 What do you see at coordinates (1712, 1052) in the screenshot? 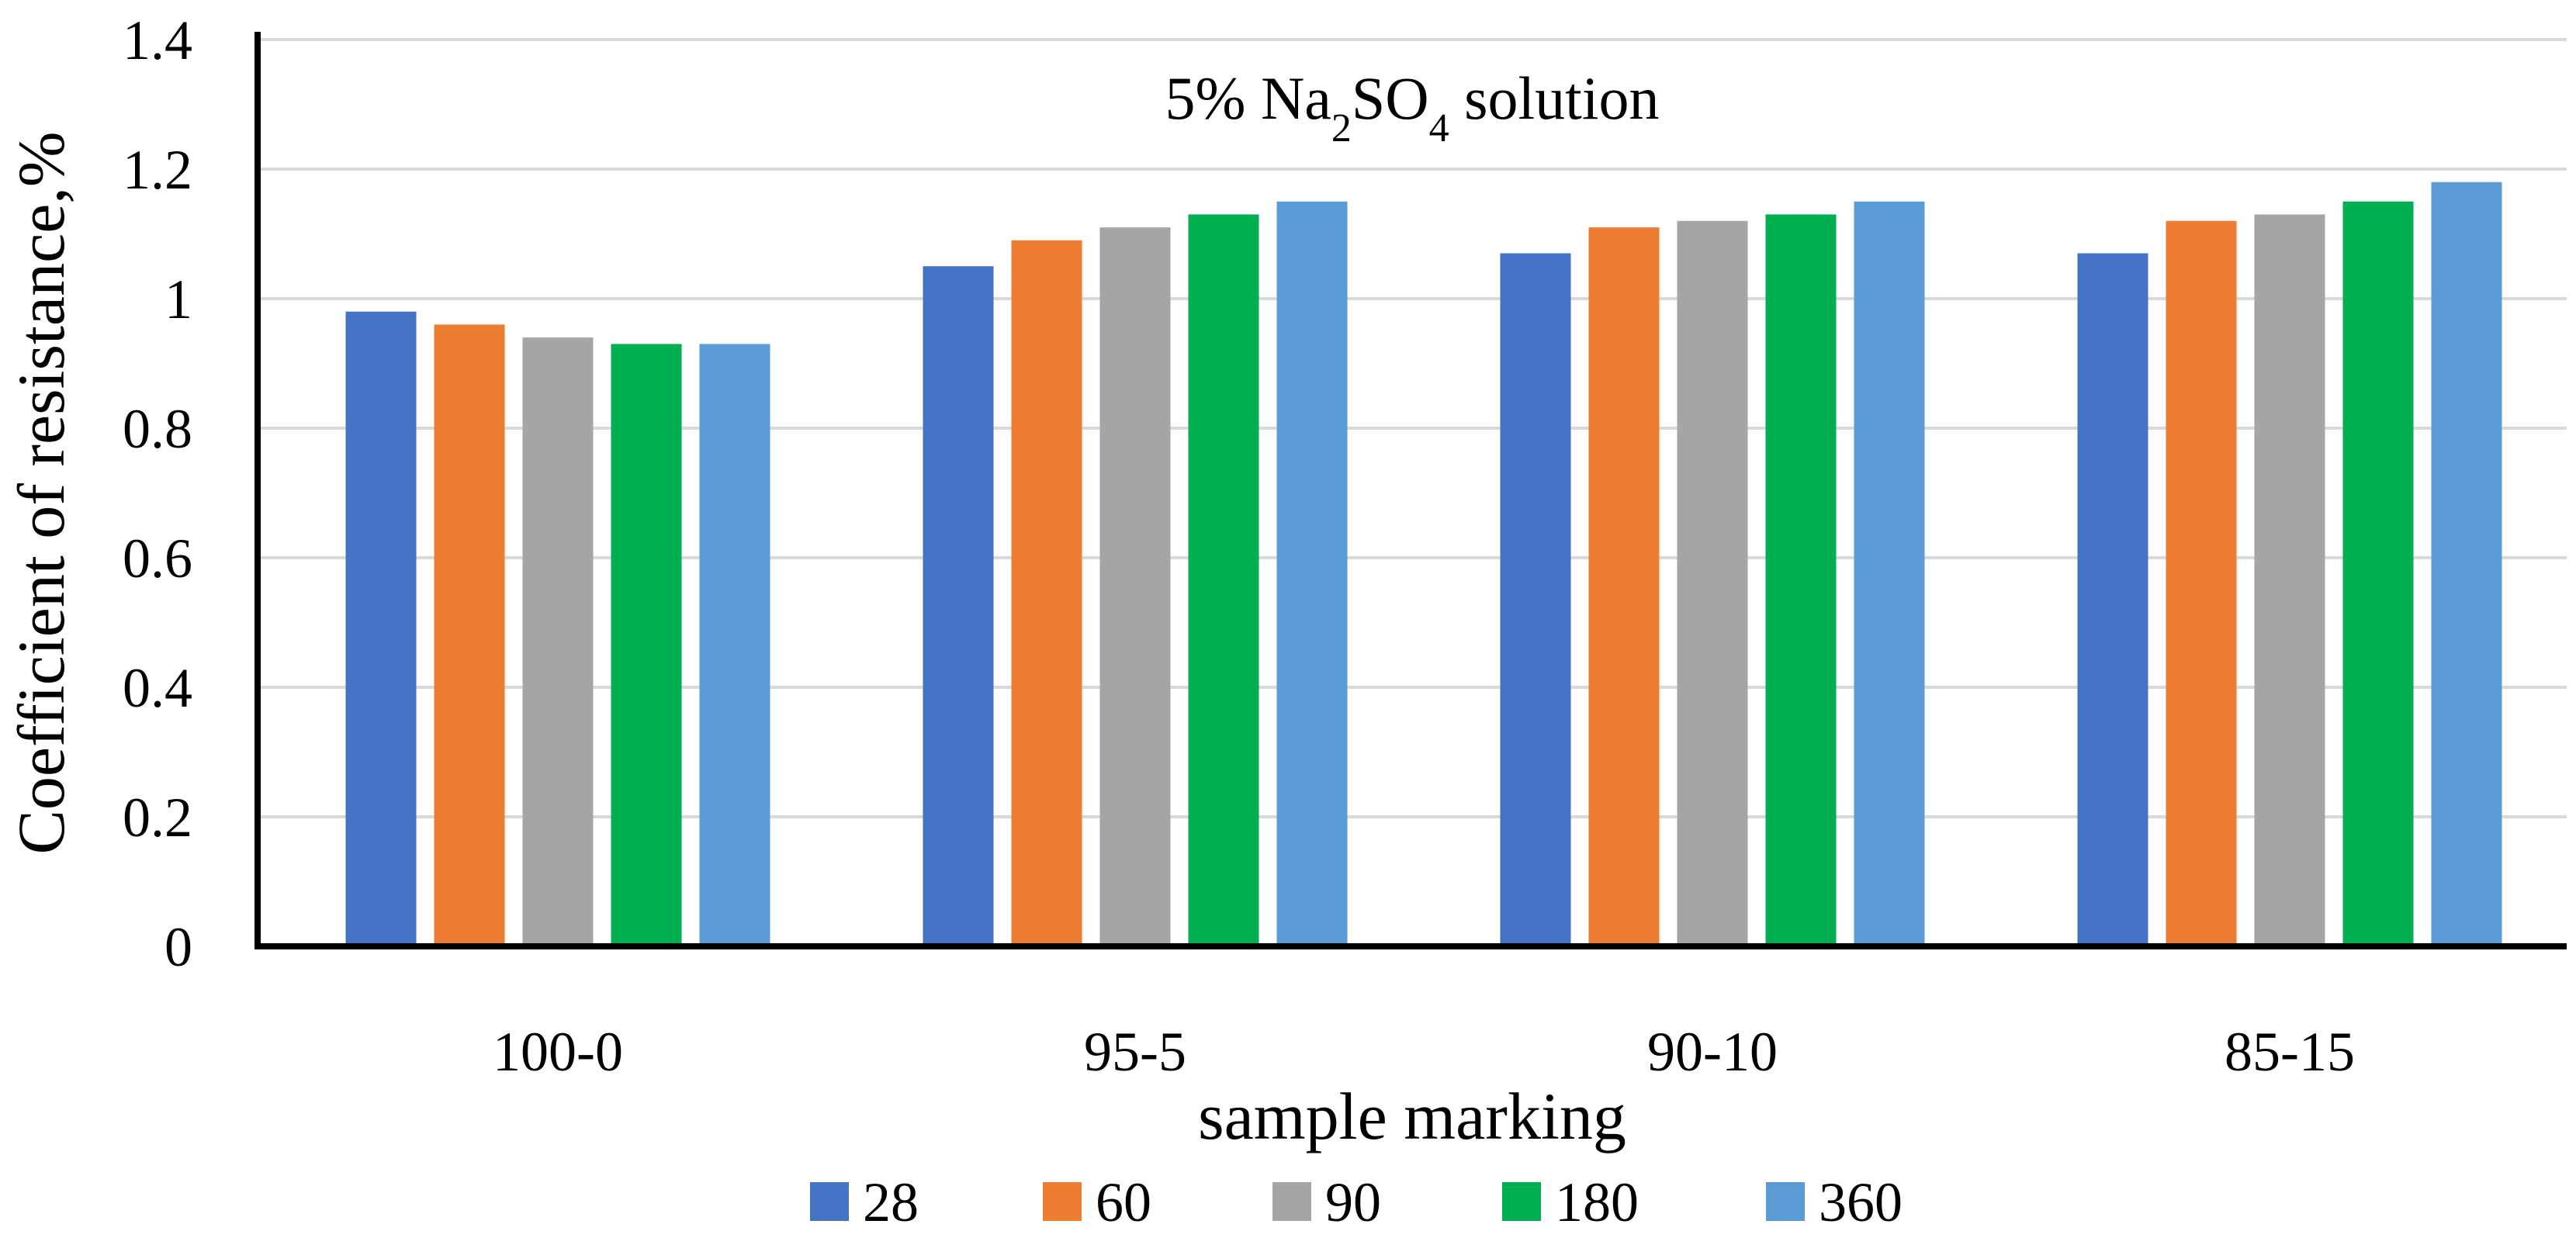
I see `x-tick-label: 90-10` at bounding box center [1712, 1052].